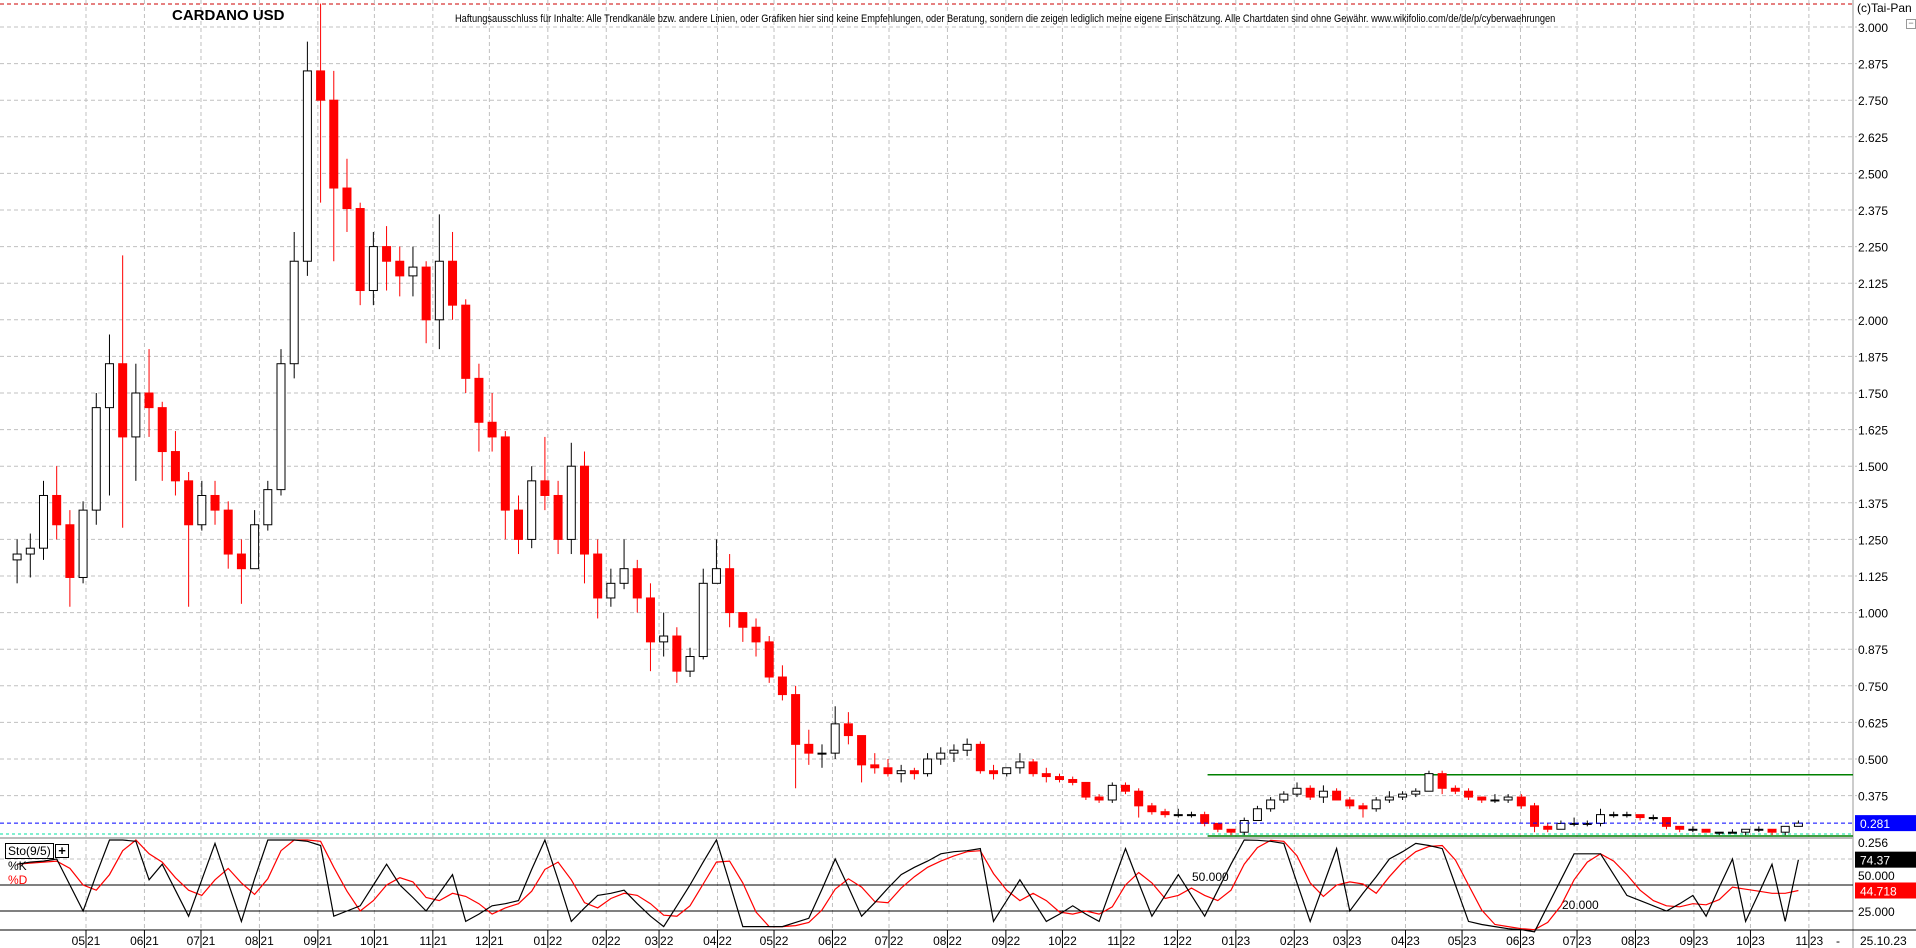 The image size is (1916, 948). I want to click on price-tick-label: 3.000, so click(1873, 28).